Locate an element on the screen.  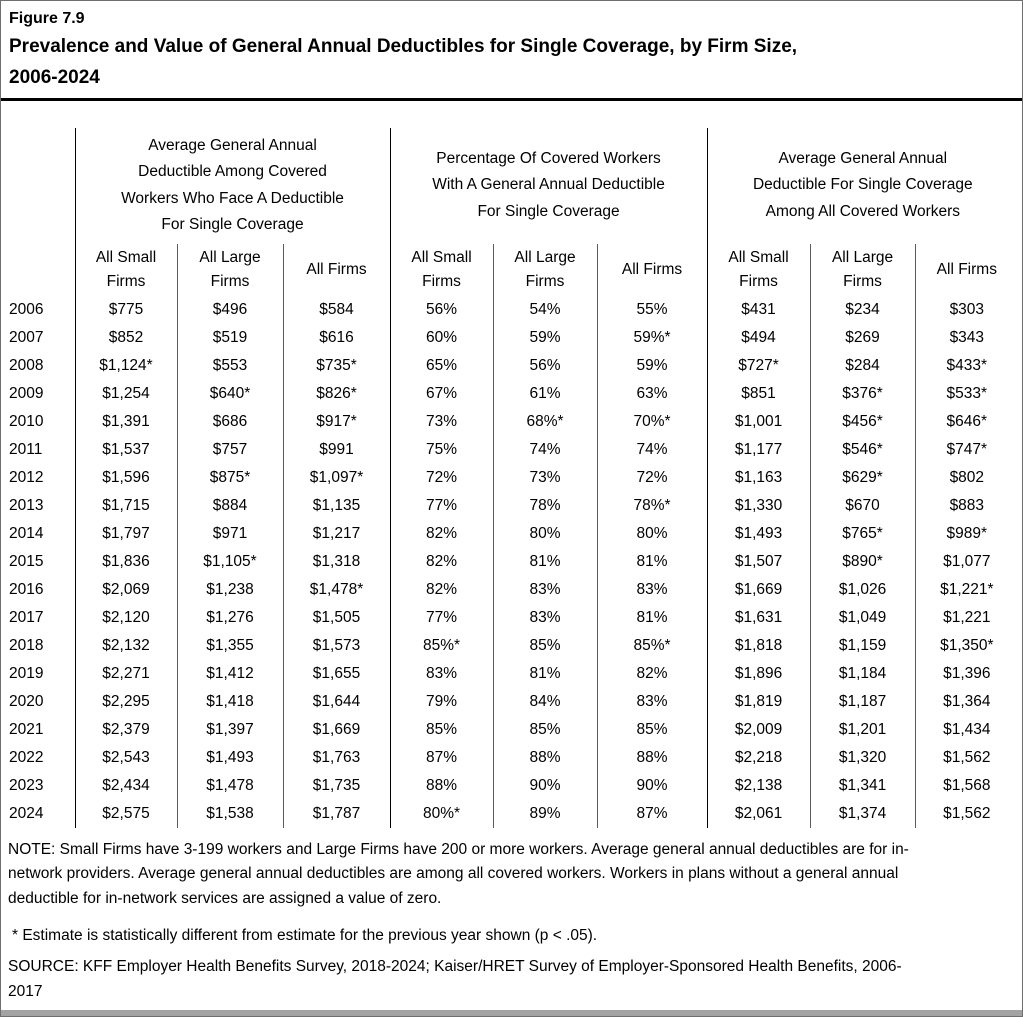
value-cell: $1,562 is located at coordinates (966, 757).